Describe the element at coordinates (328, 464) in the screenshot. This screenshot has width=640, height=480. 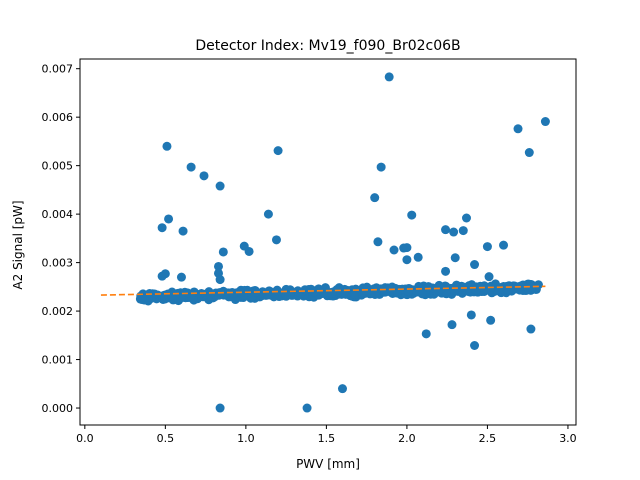
I see `x-axis-label: PWV [mm]` at that location.